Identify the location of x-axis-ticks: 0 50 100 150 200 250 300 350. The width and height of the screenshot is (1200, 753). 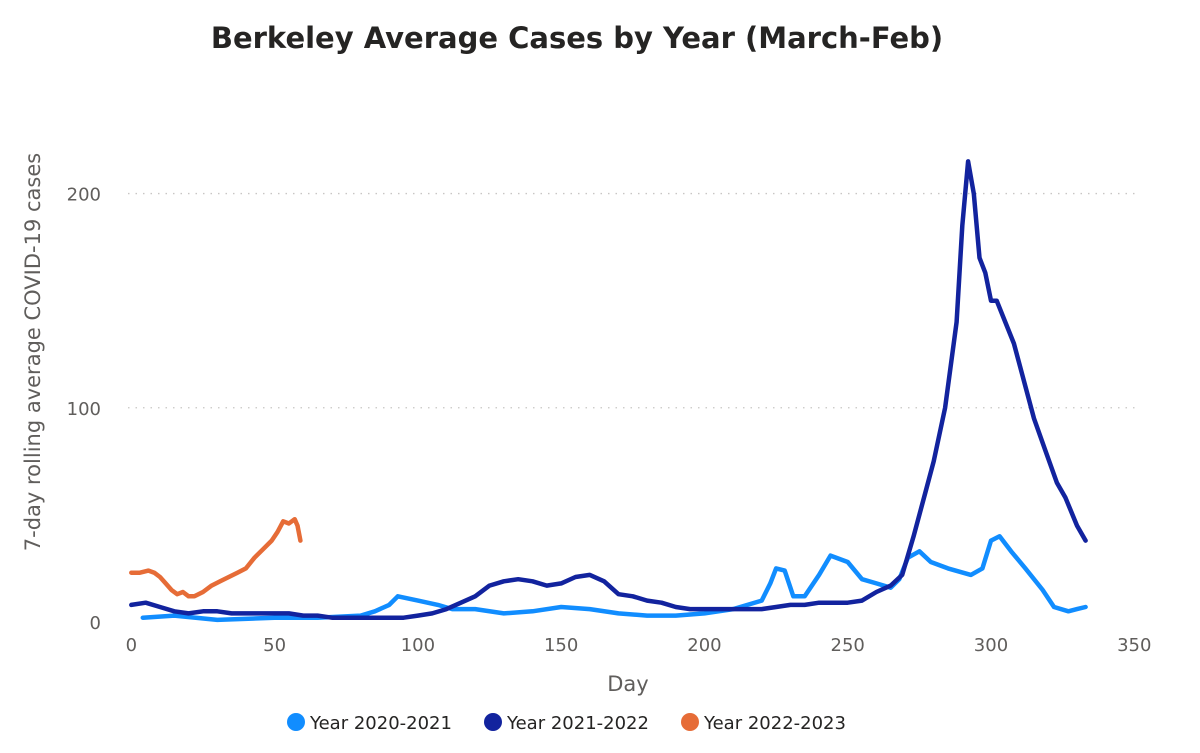
(639, 645).